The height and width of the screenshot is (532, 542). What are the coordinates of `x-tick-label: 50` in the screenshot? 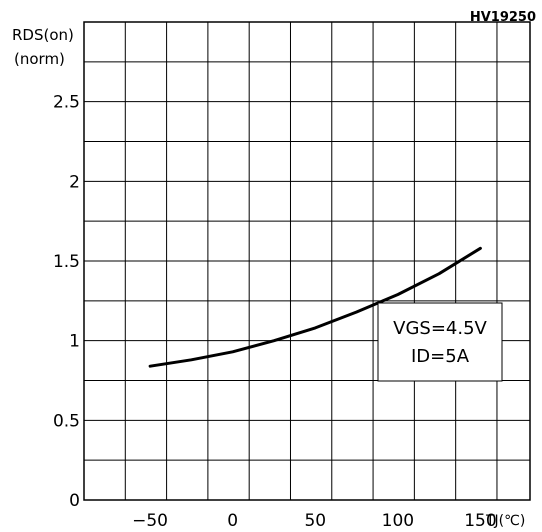 It's located at (315, 521).